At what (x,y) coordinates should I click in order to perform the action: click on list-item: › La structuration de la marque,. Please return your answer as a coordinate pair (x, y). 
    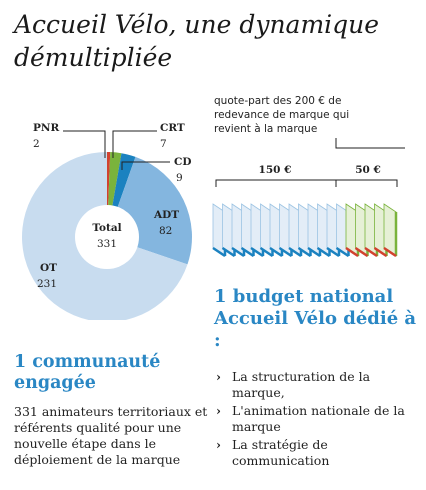
    Looking at the image, I should click on (316, 385).